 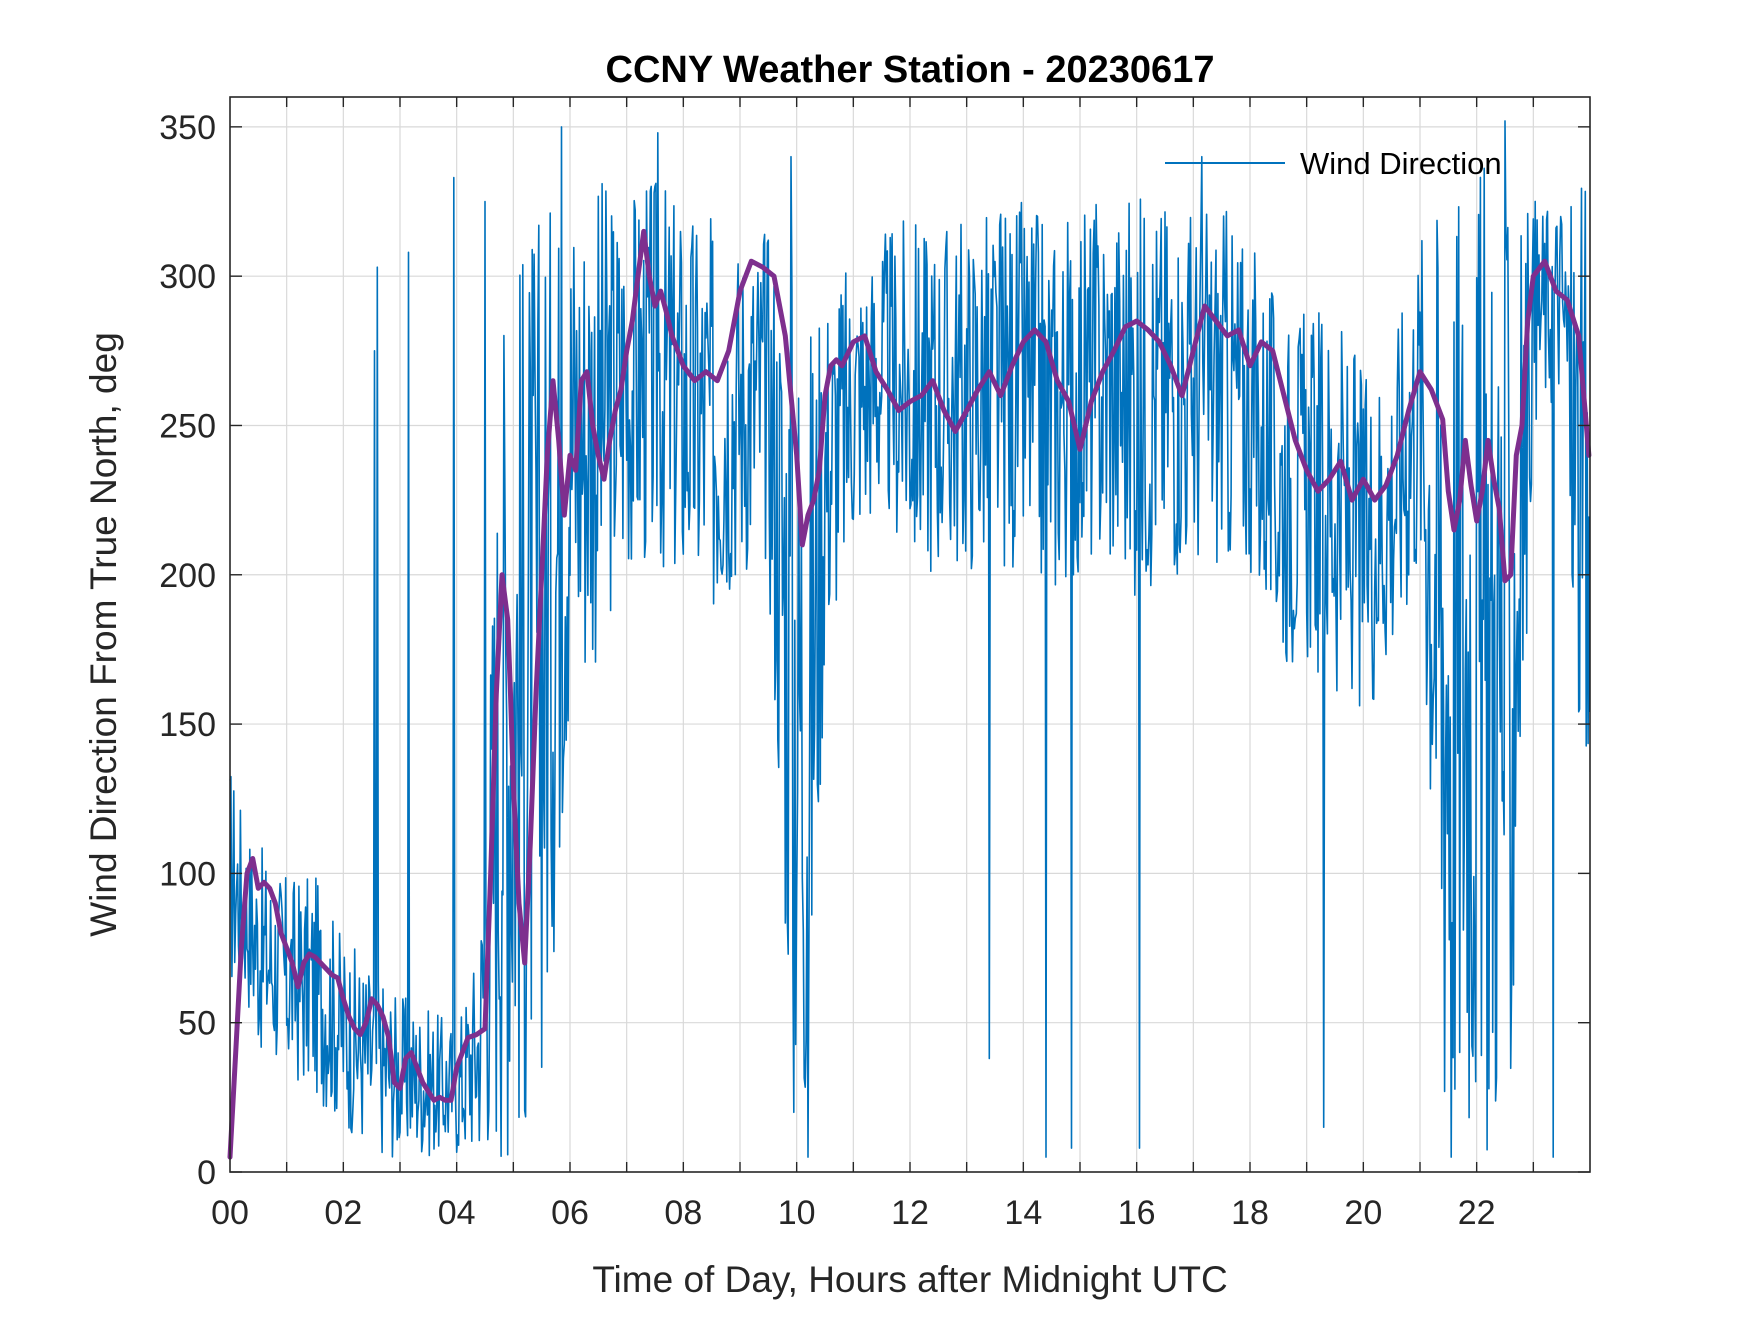 What do you see at coordinates (230, 1213) in the screenshot?
I see `x-tick-label: 00` at bounding box center [230, 1213].